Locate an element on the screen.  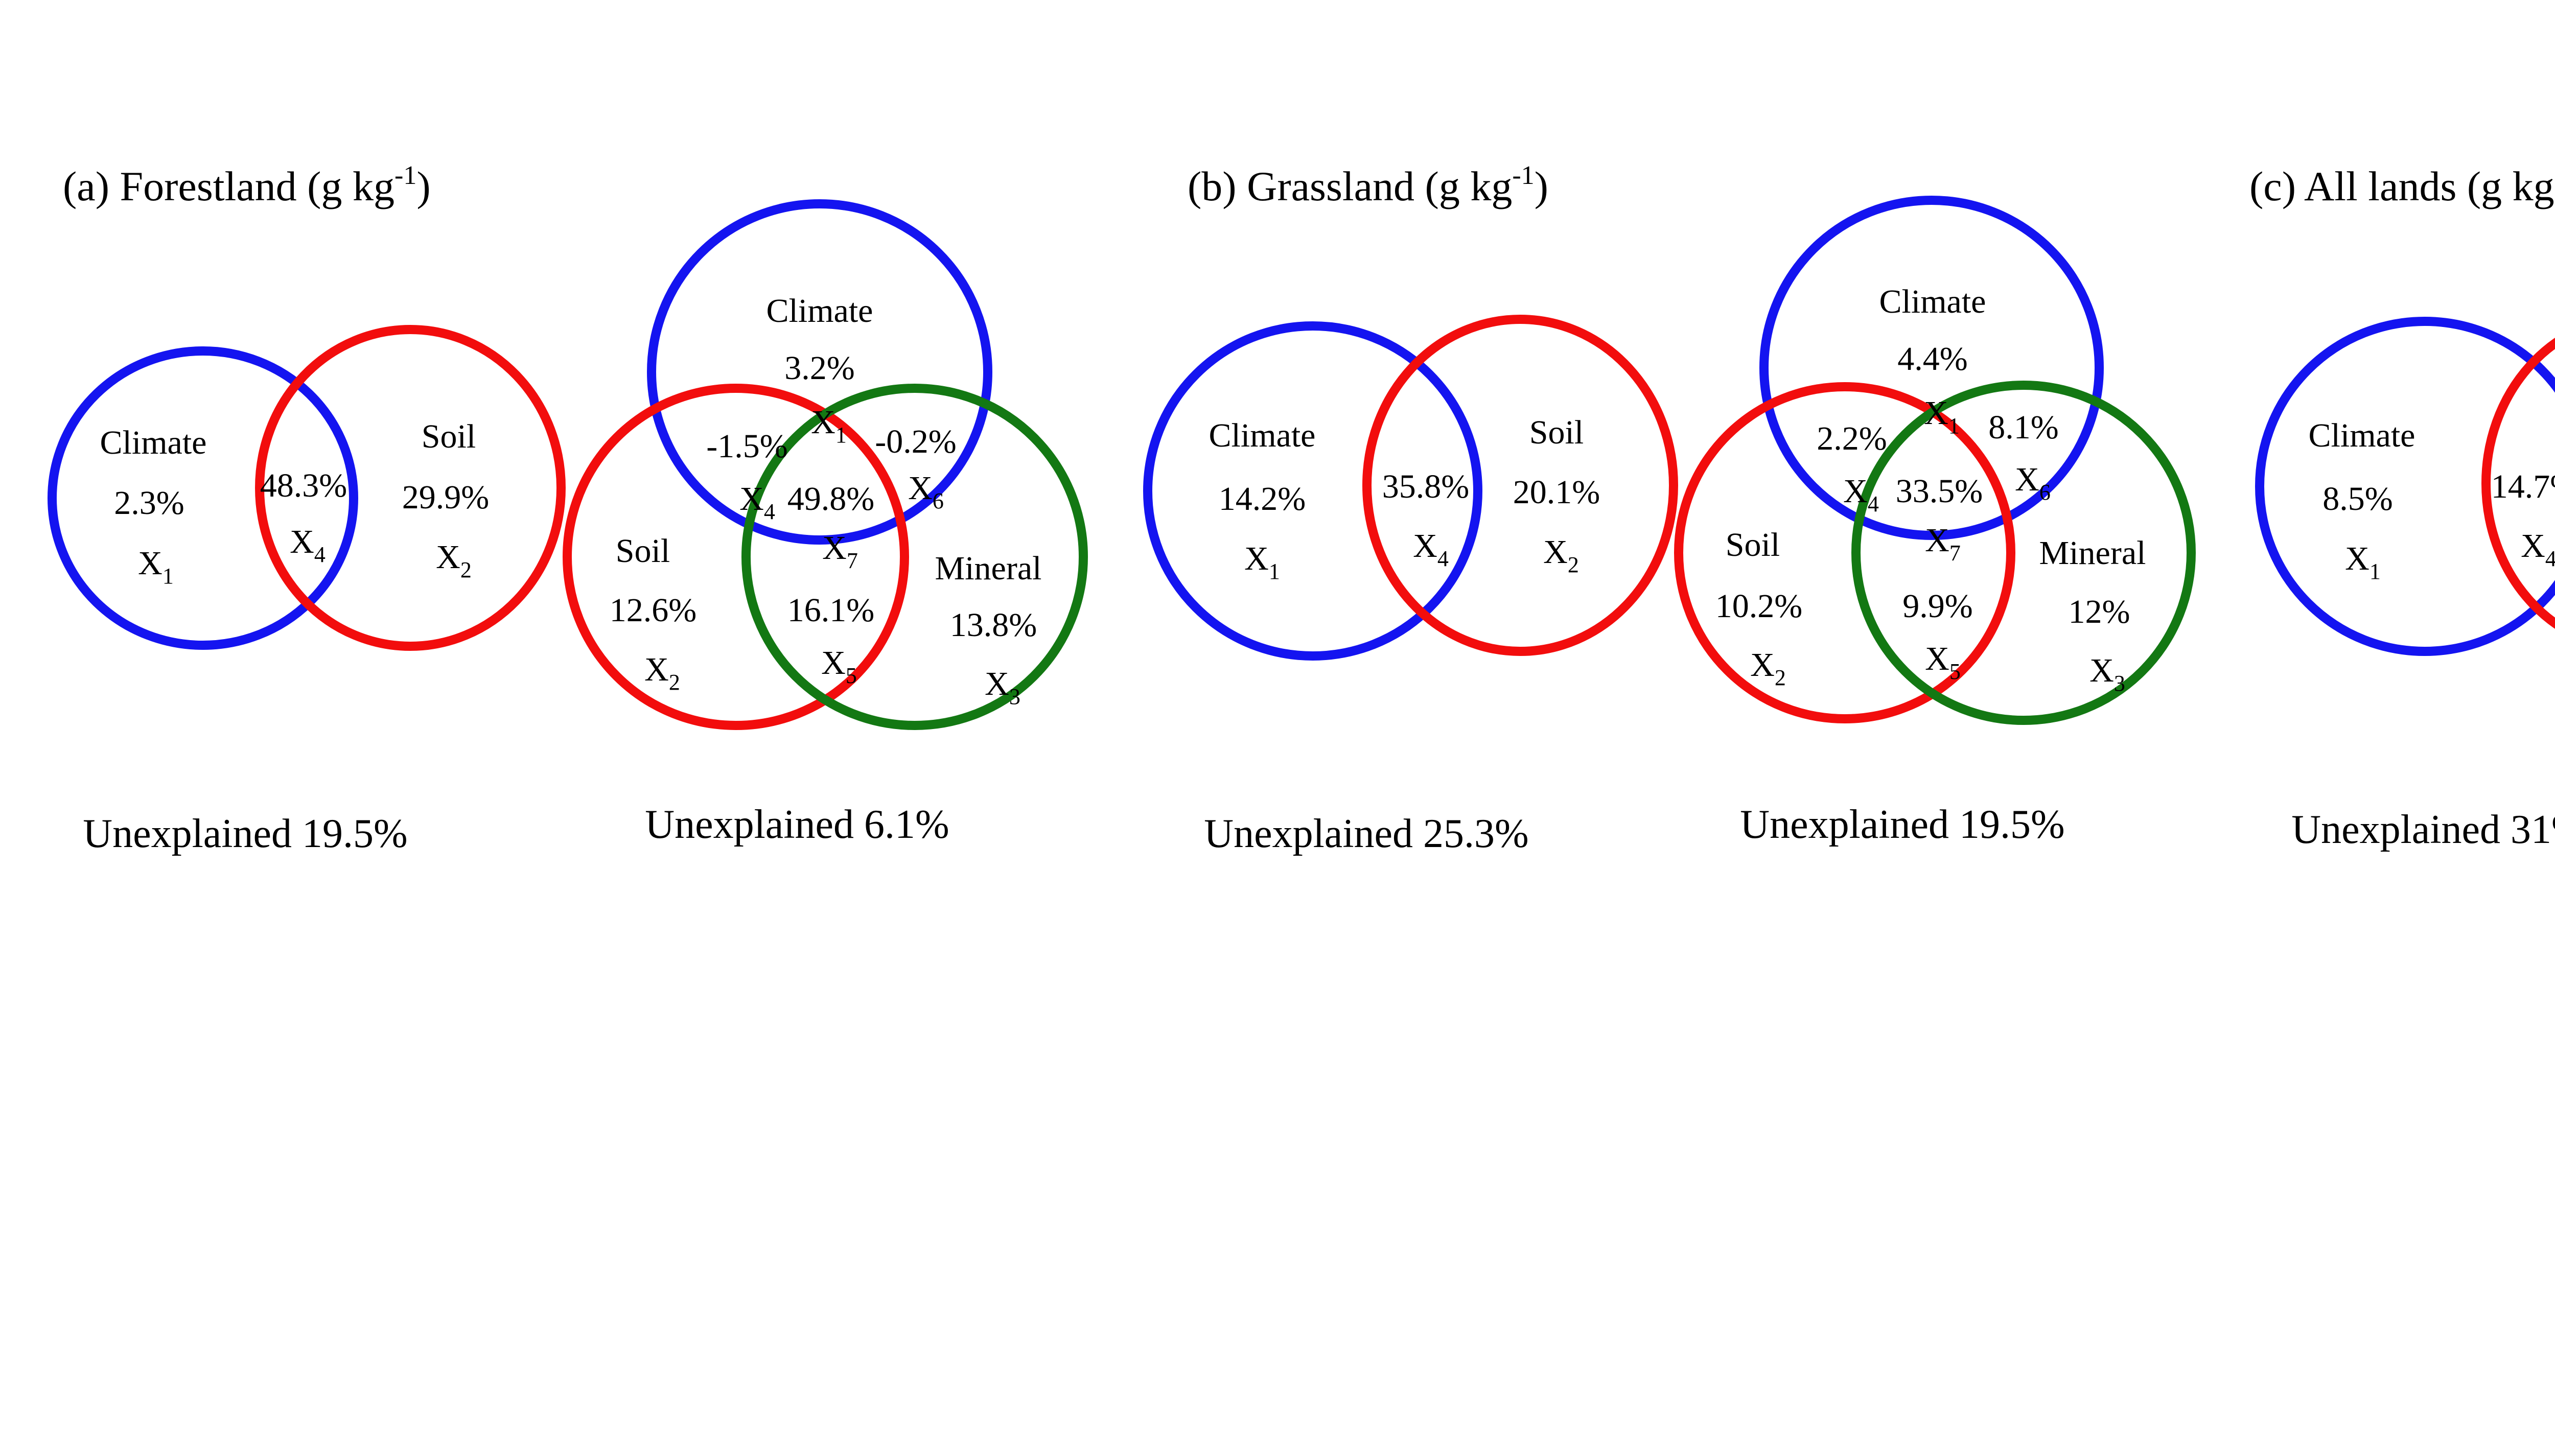
center-pct: 33.5% is located at coordinates (1939, 491).